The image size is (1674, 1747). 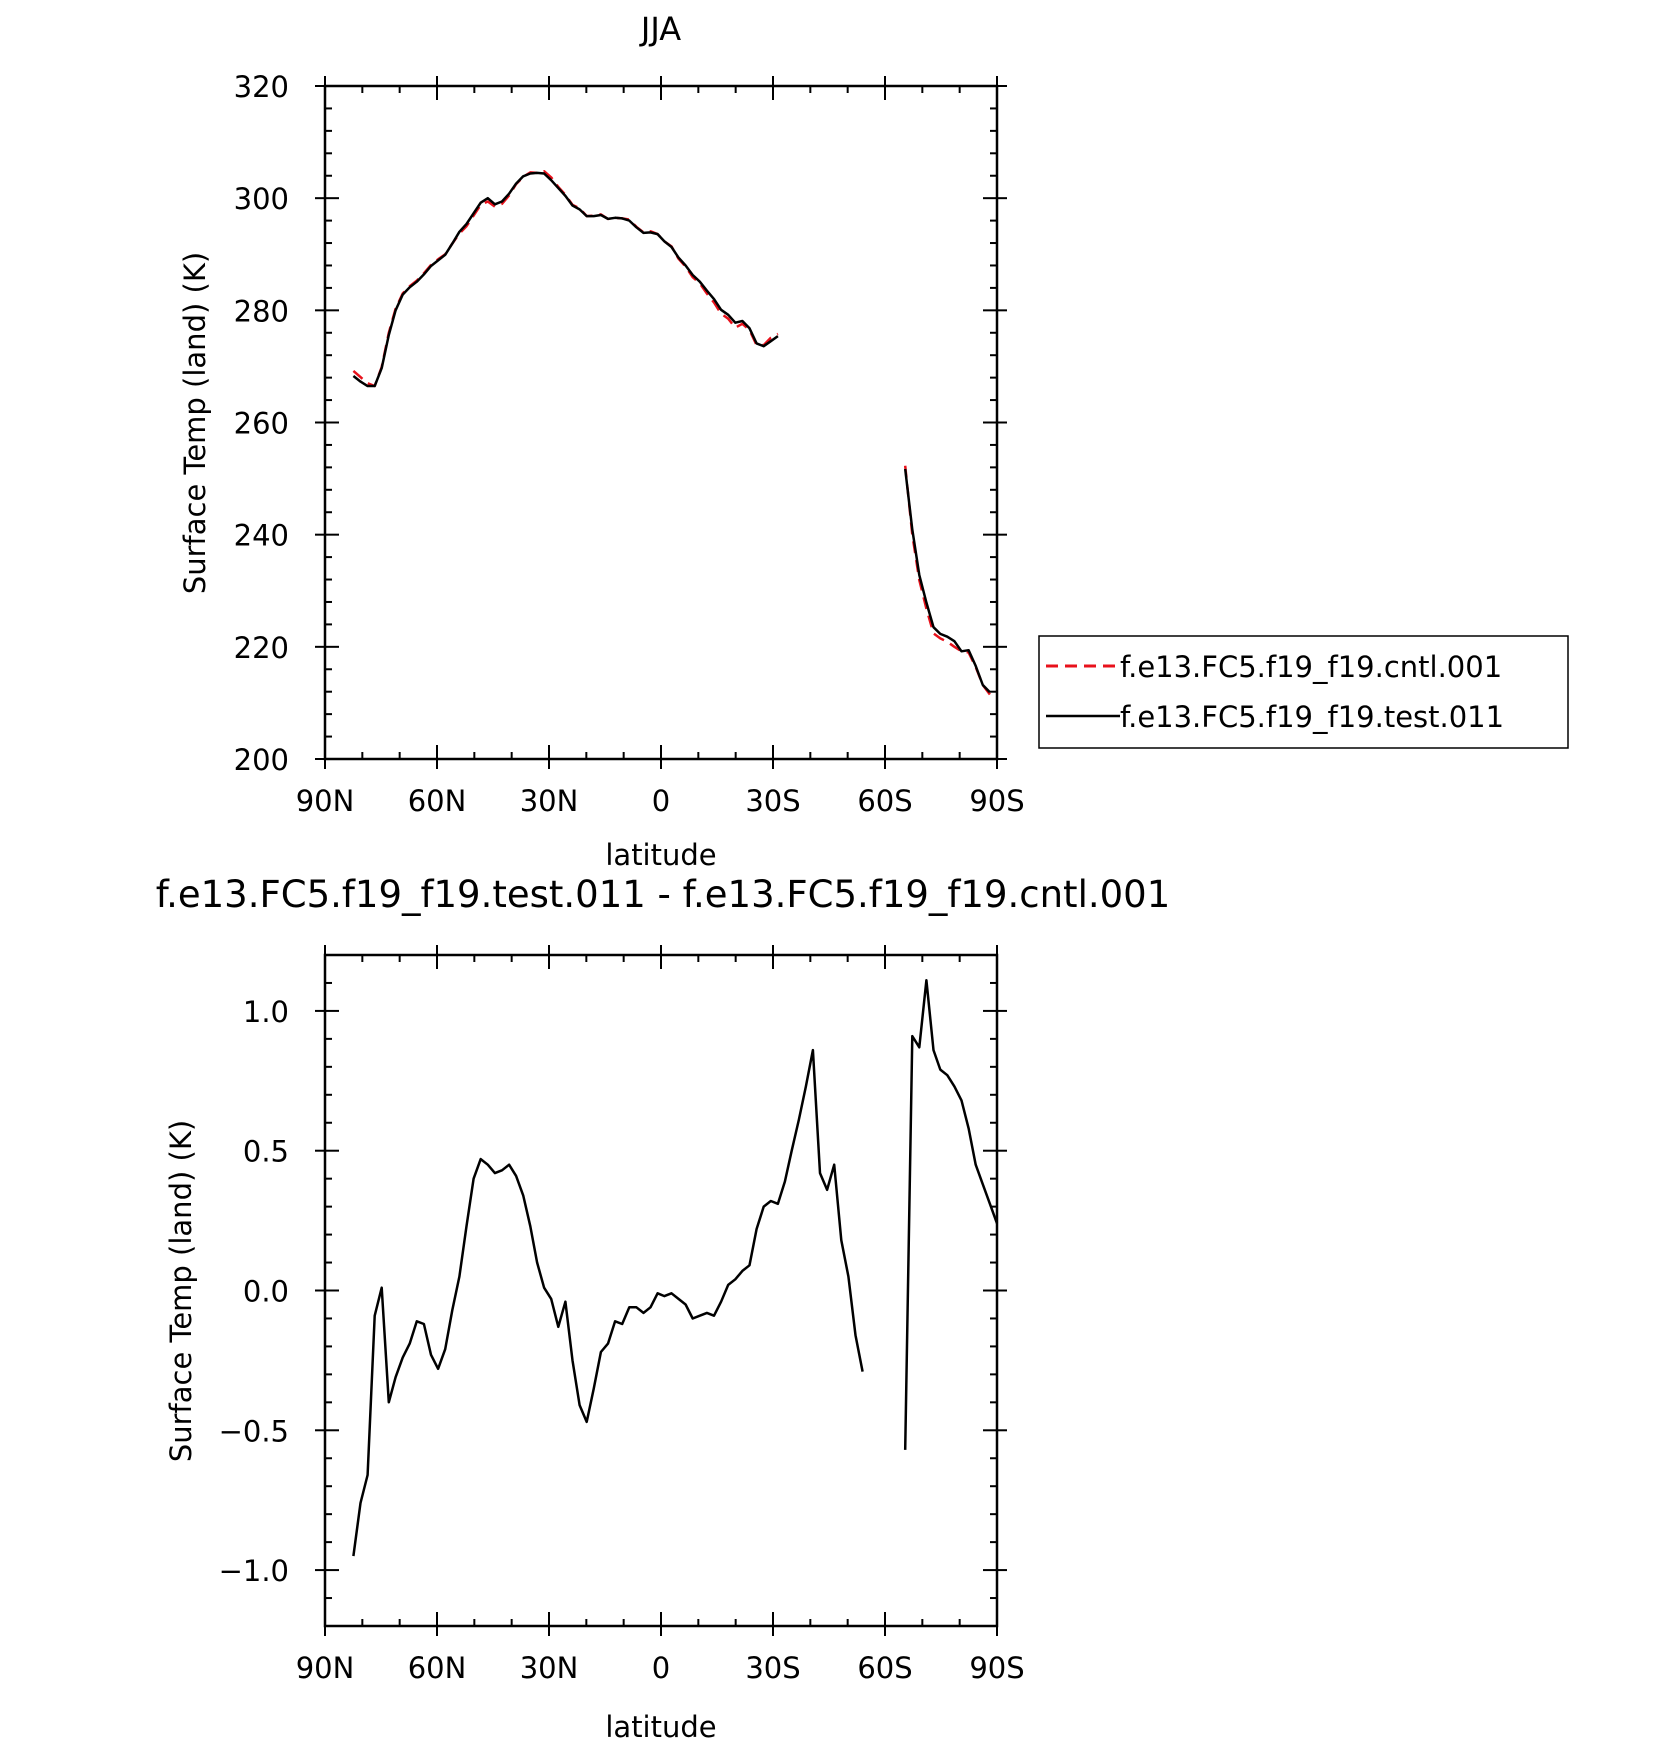 I want to click on bottom-x-tick-label: 30N, so click(x=549, y=1668).